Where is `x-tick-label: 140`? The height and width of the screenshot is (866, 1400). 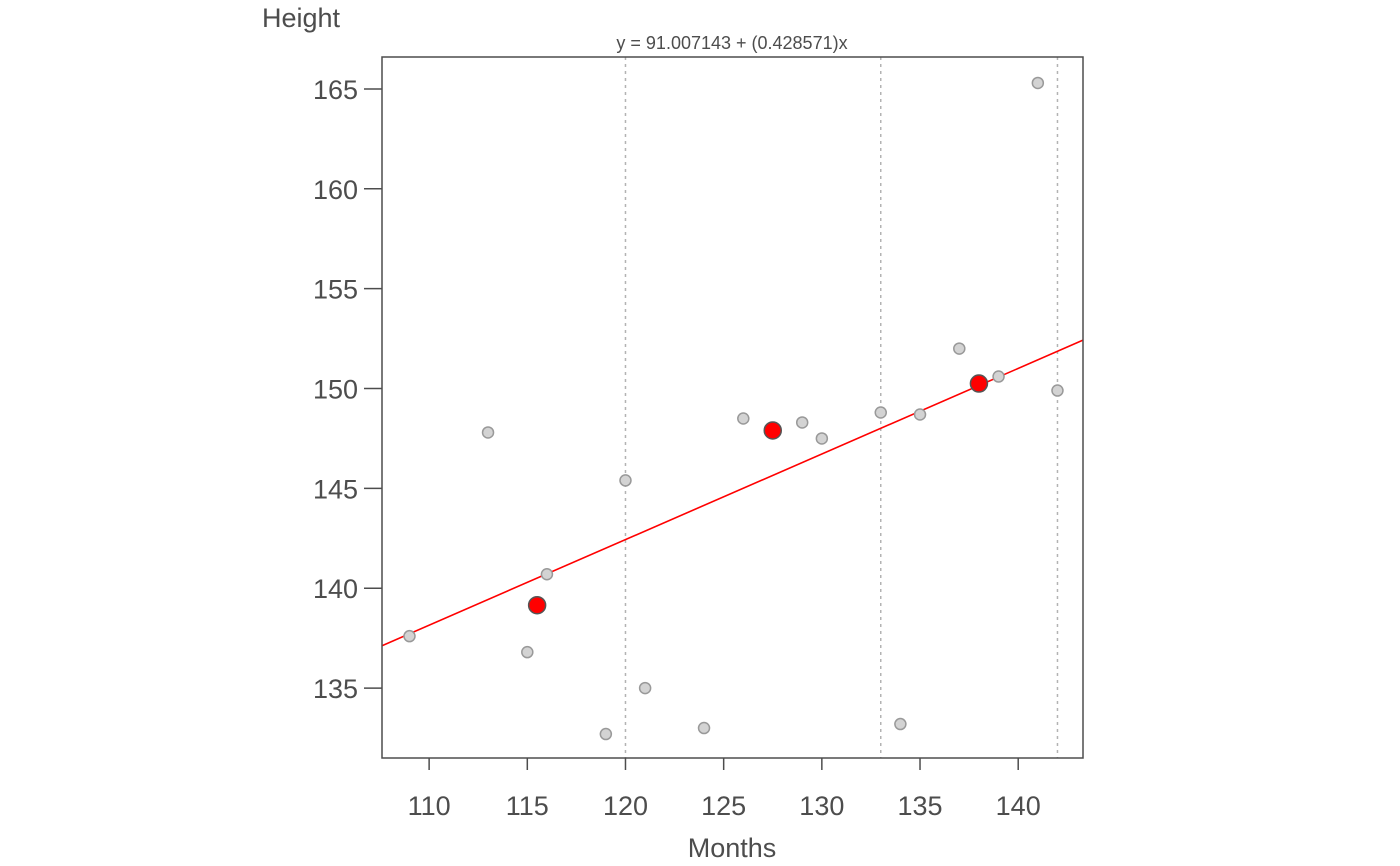
x-tick-label: 140 is located at coordinates (1018, 806).